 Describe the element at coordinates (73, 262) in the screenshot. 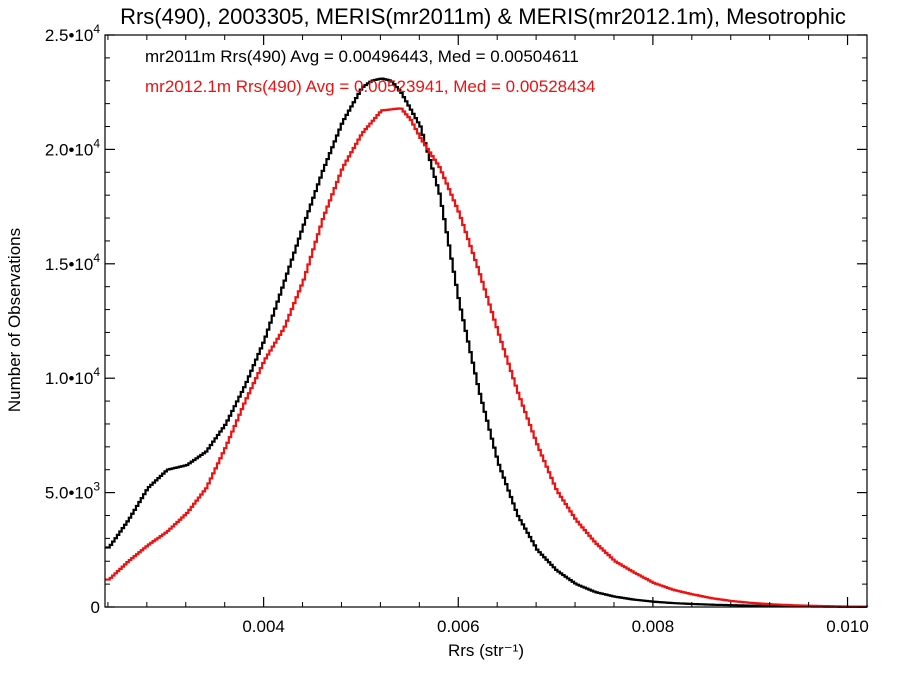

I see `y-tick-label: 1.5•104` at that location.